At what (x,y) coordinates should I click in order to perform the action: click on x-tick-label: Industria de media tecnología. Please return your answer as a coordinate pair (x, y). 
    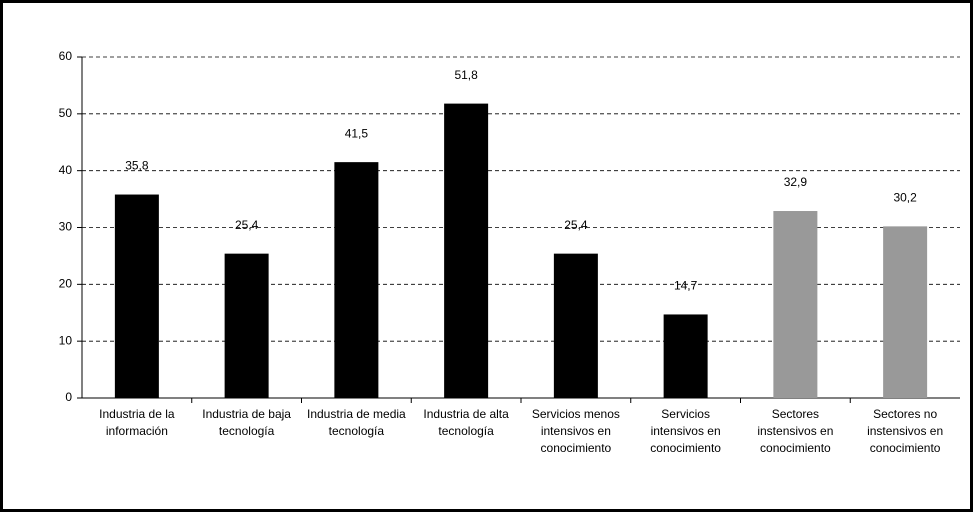
    Looking at the image, I should click on (356, 422).